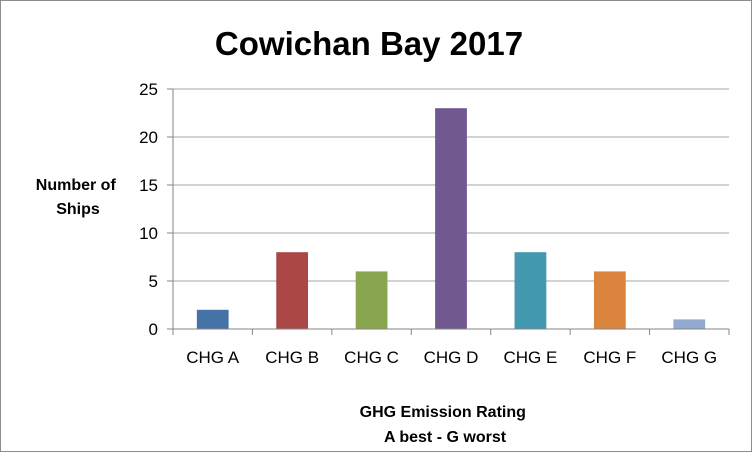  Describe the element at coordinates (609, 300) in the screenshot. I see `bar-chg-f` at that location.